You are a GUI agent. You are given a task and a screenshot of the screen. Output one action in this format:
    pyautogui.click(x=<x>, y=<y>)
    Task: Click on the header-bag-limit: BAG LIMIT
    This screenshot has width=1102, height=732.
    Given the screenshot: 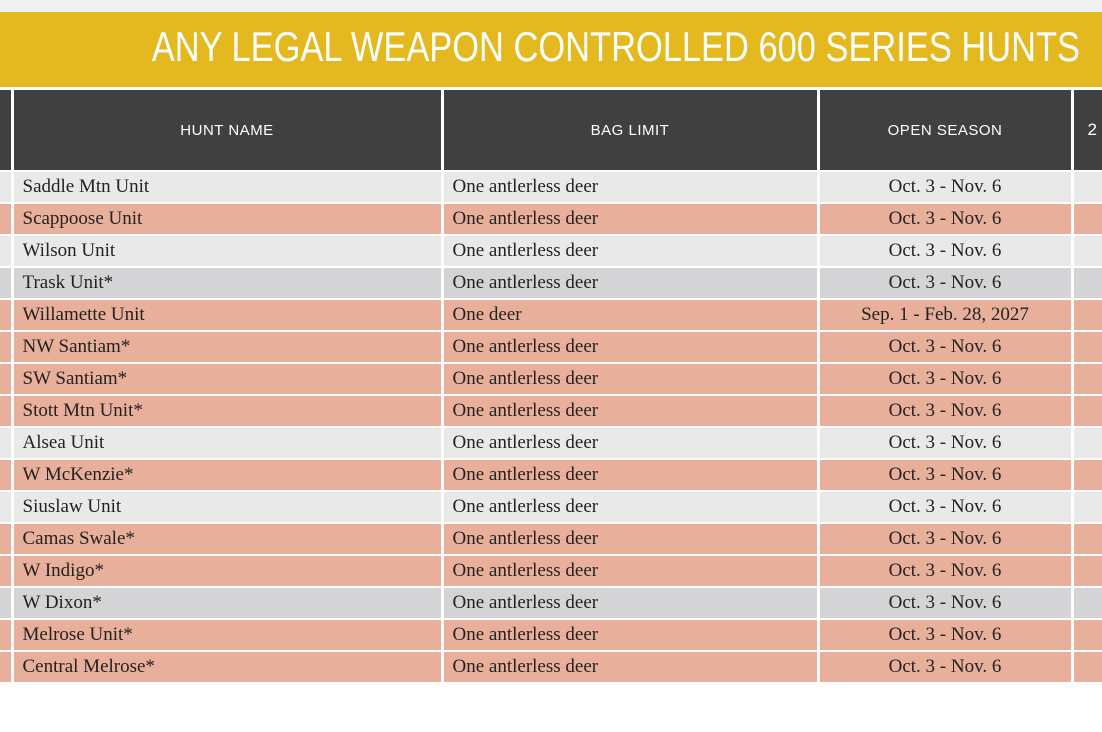 What is the action you would take?
    pyautogui.click(x=629, y=130)
    